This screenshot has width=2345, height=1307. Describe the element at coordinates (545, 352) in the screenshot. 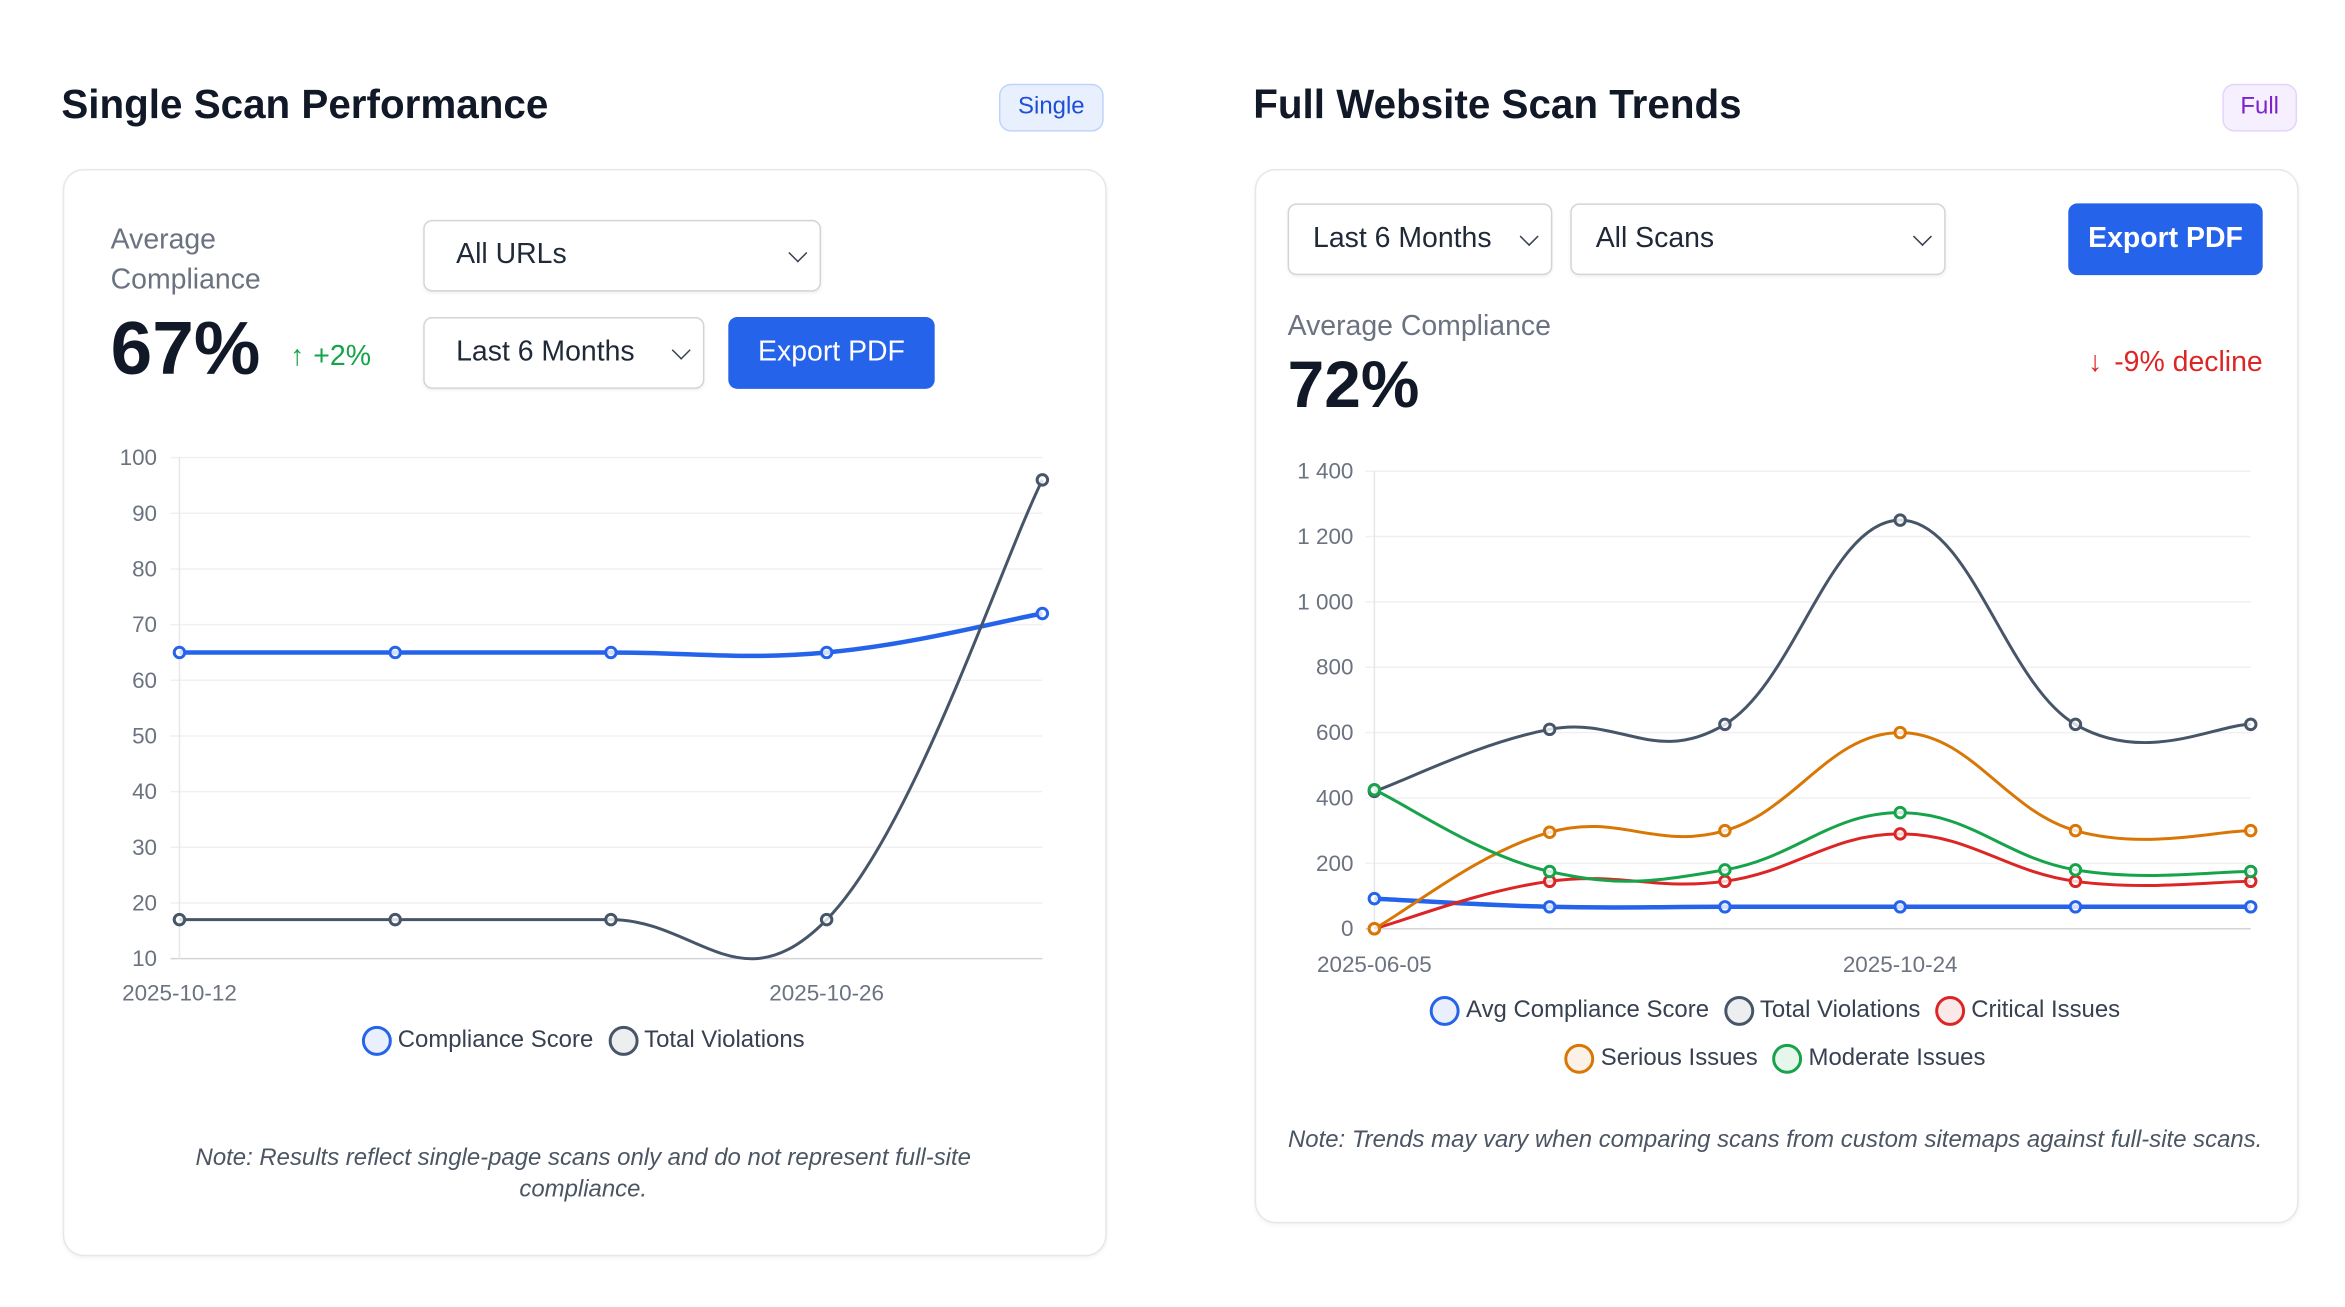

I see `single-period-value: Last 6 Months` at that location.